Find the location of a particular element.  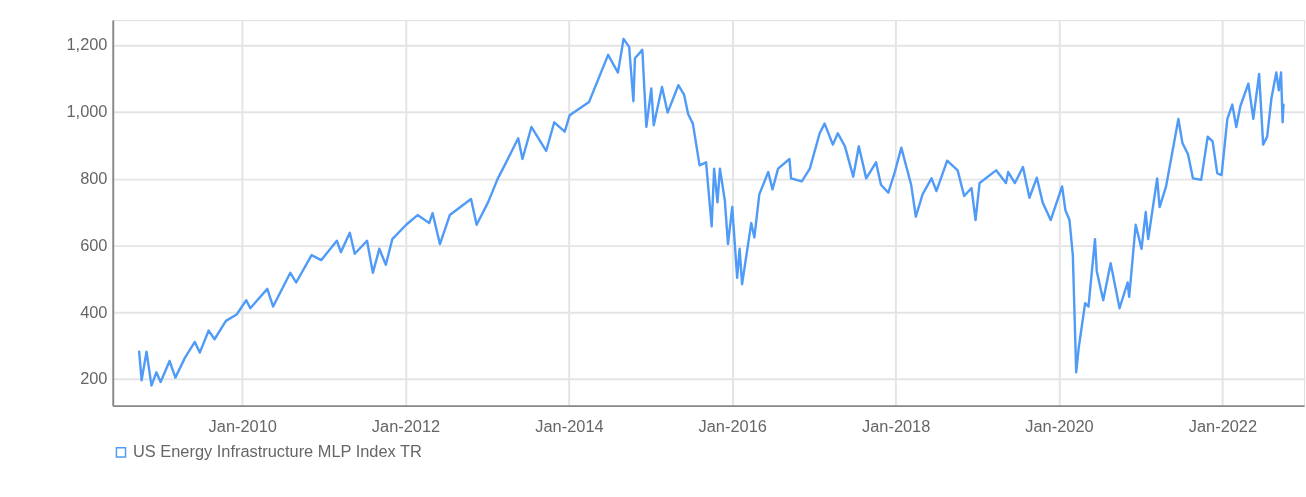

legend-label: US Energy Infrastructure MLP Index TR is located at coordinates (277, 451).